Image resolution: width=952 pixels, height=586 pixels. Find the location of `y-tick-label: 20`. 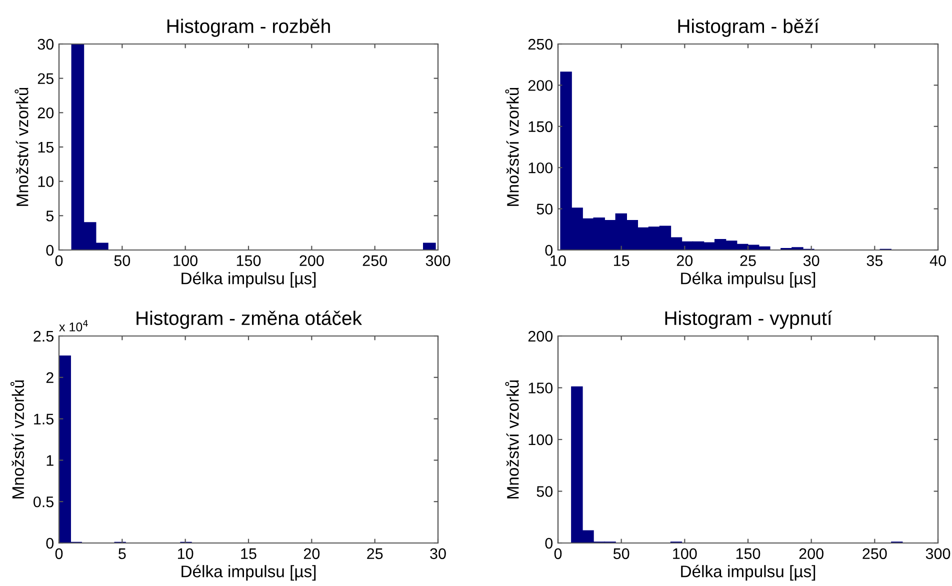

y-tick-label: 20 is located at coordinates (46, 113).